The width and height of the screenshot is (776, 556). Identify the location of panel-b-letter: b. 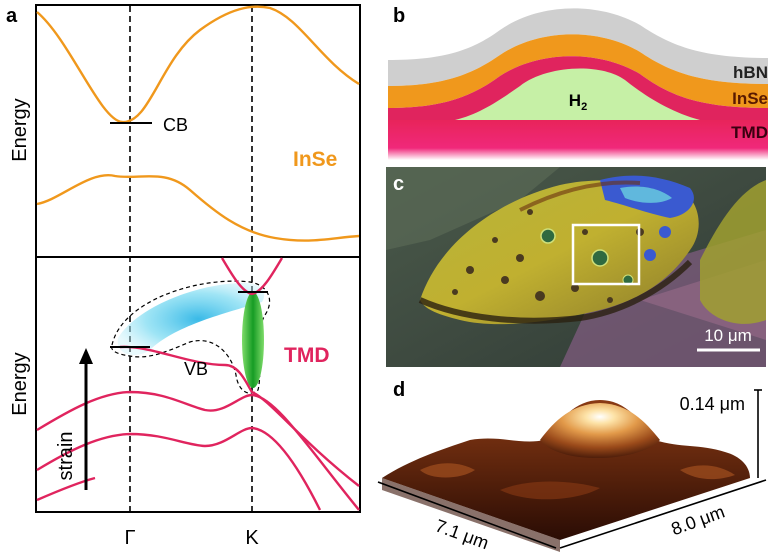
(399, 16).